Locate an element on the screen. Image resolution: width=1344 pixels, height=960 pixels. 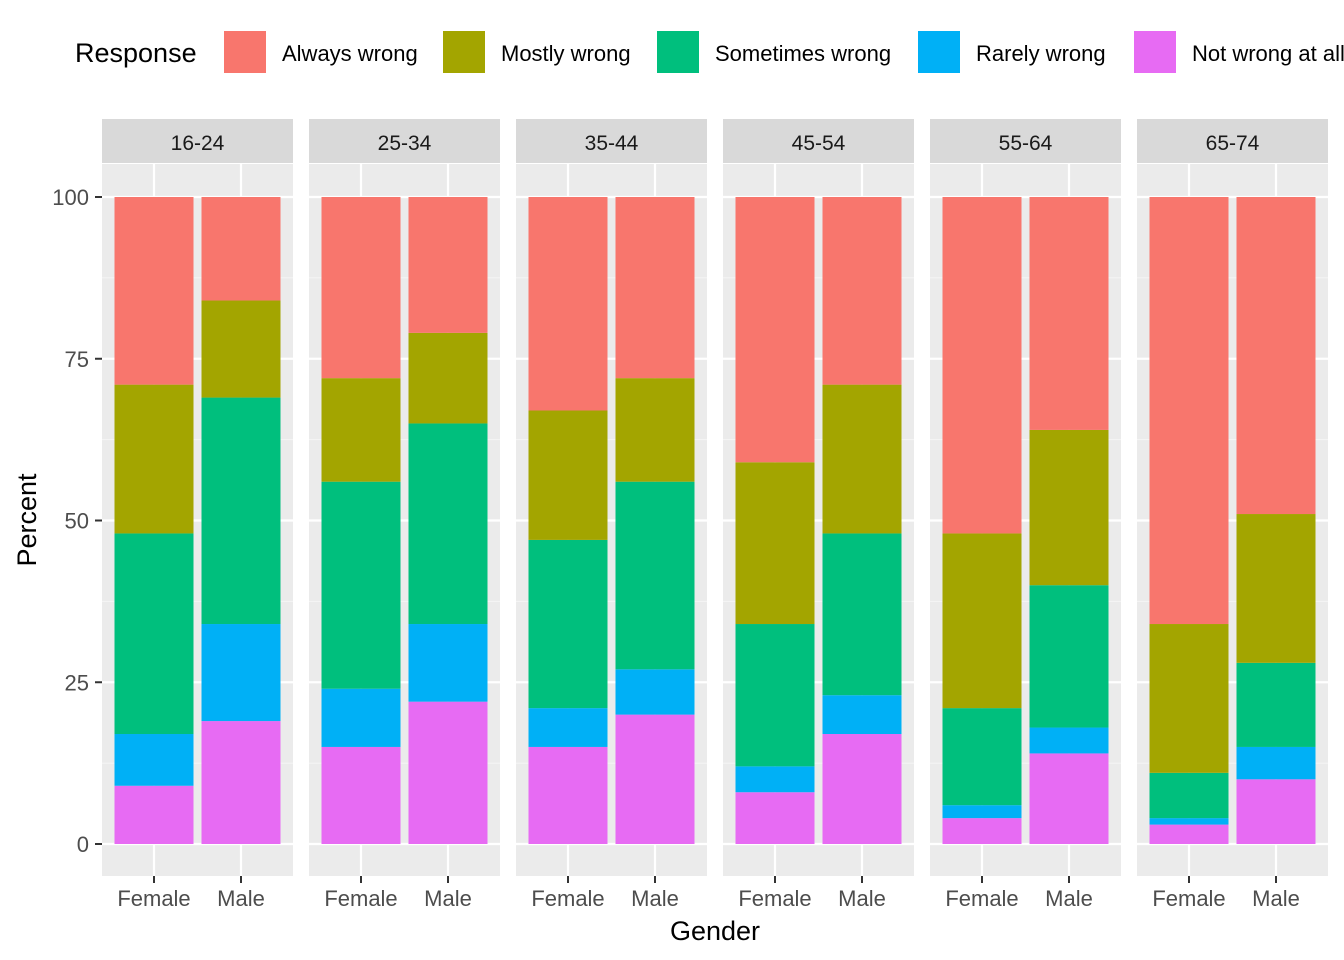
legend-key-mostly-wrong is located at coordinates (464, 52).